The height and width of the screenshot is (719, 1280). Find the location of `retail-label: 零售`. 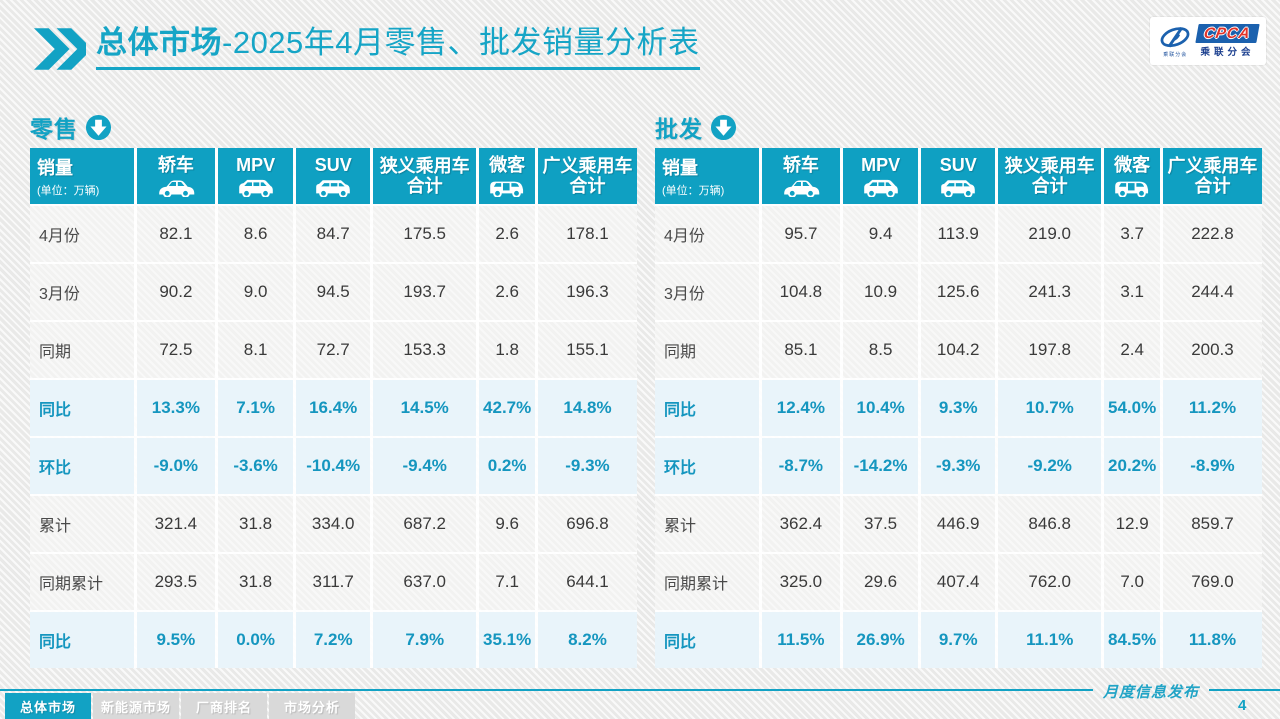

retail-label: 零售 is located at coordinates (333, 127).